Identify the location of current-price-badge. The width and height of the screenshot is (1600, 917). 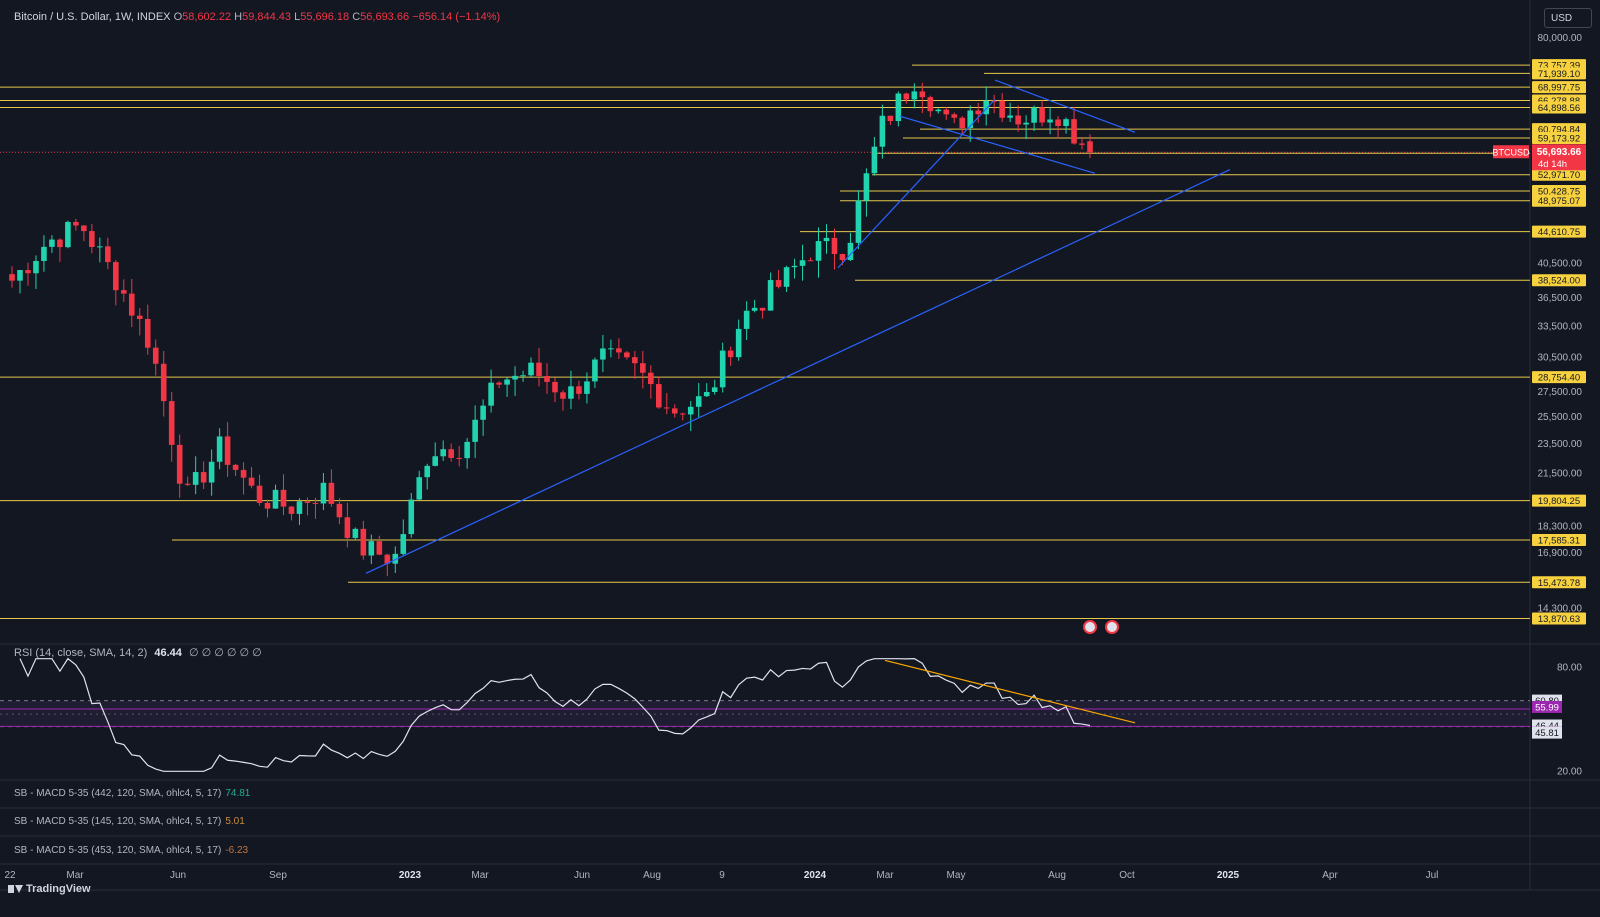
(1559, 157).